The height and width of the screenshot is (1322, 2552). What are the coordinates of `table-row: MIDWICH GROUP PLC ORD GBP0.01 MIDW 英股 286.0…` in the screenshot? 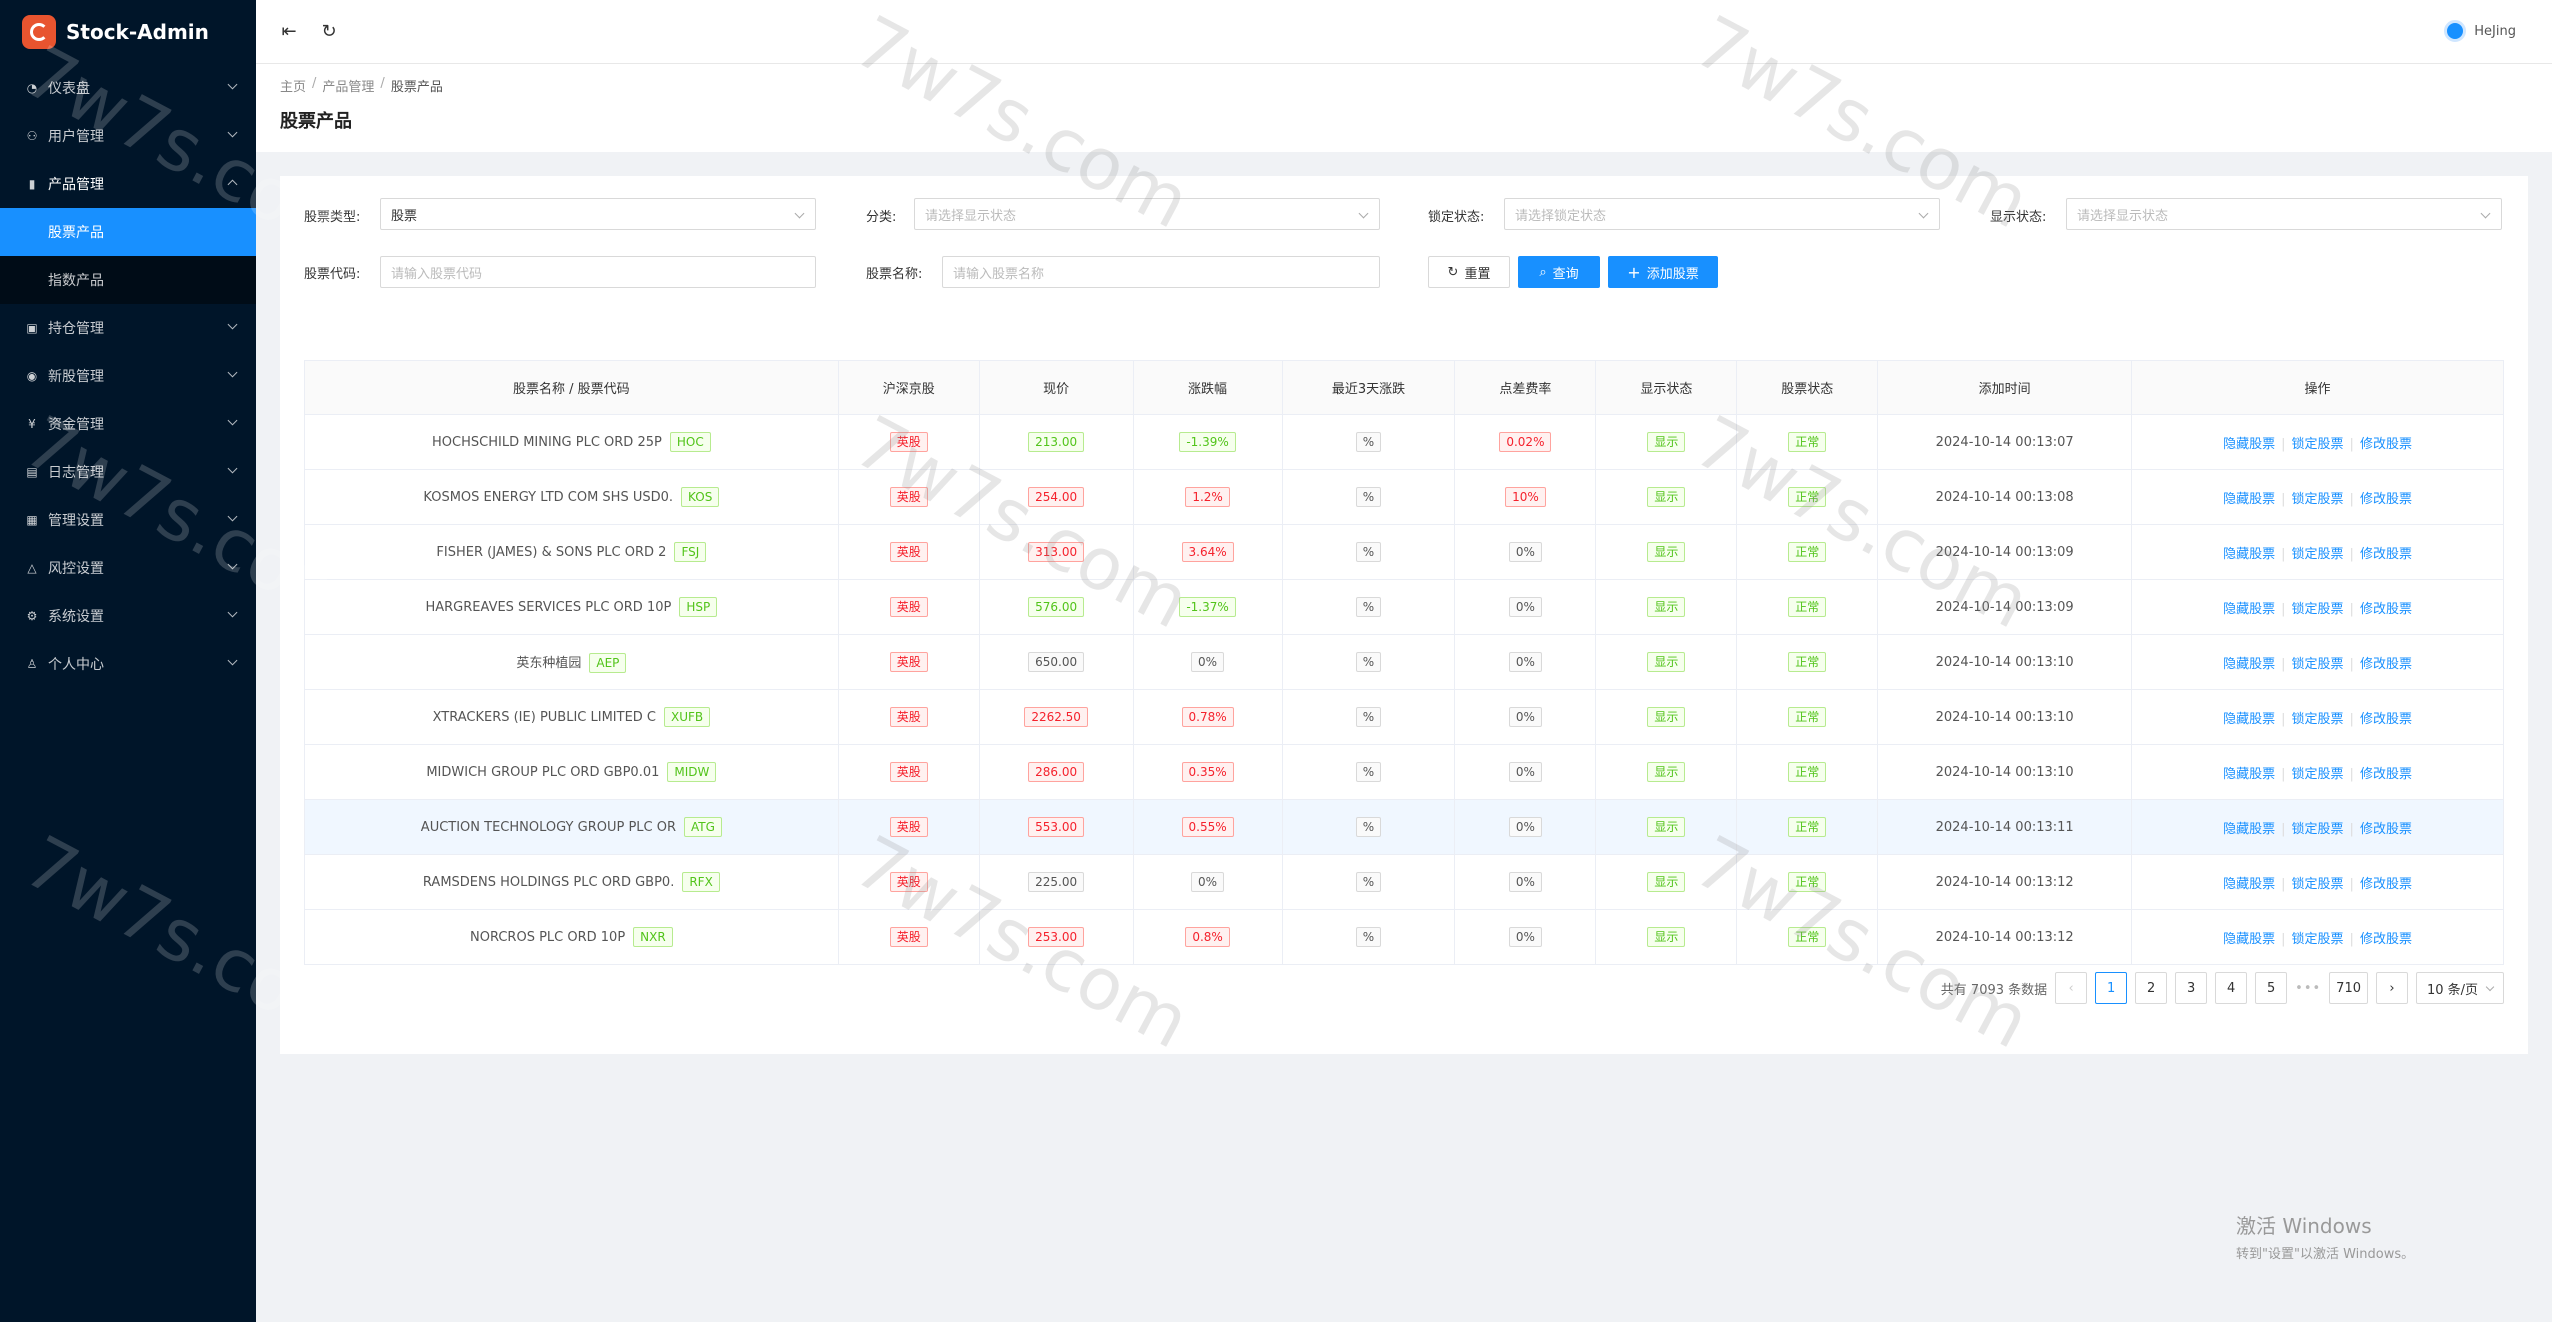 It's located at (1404, 772).